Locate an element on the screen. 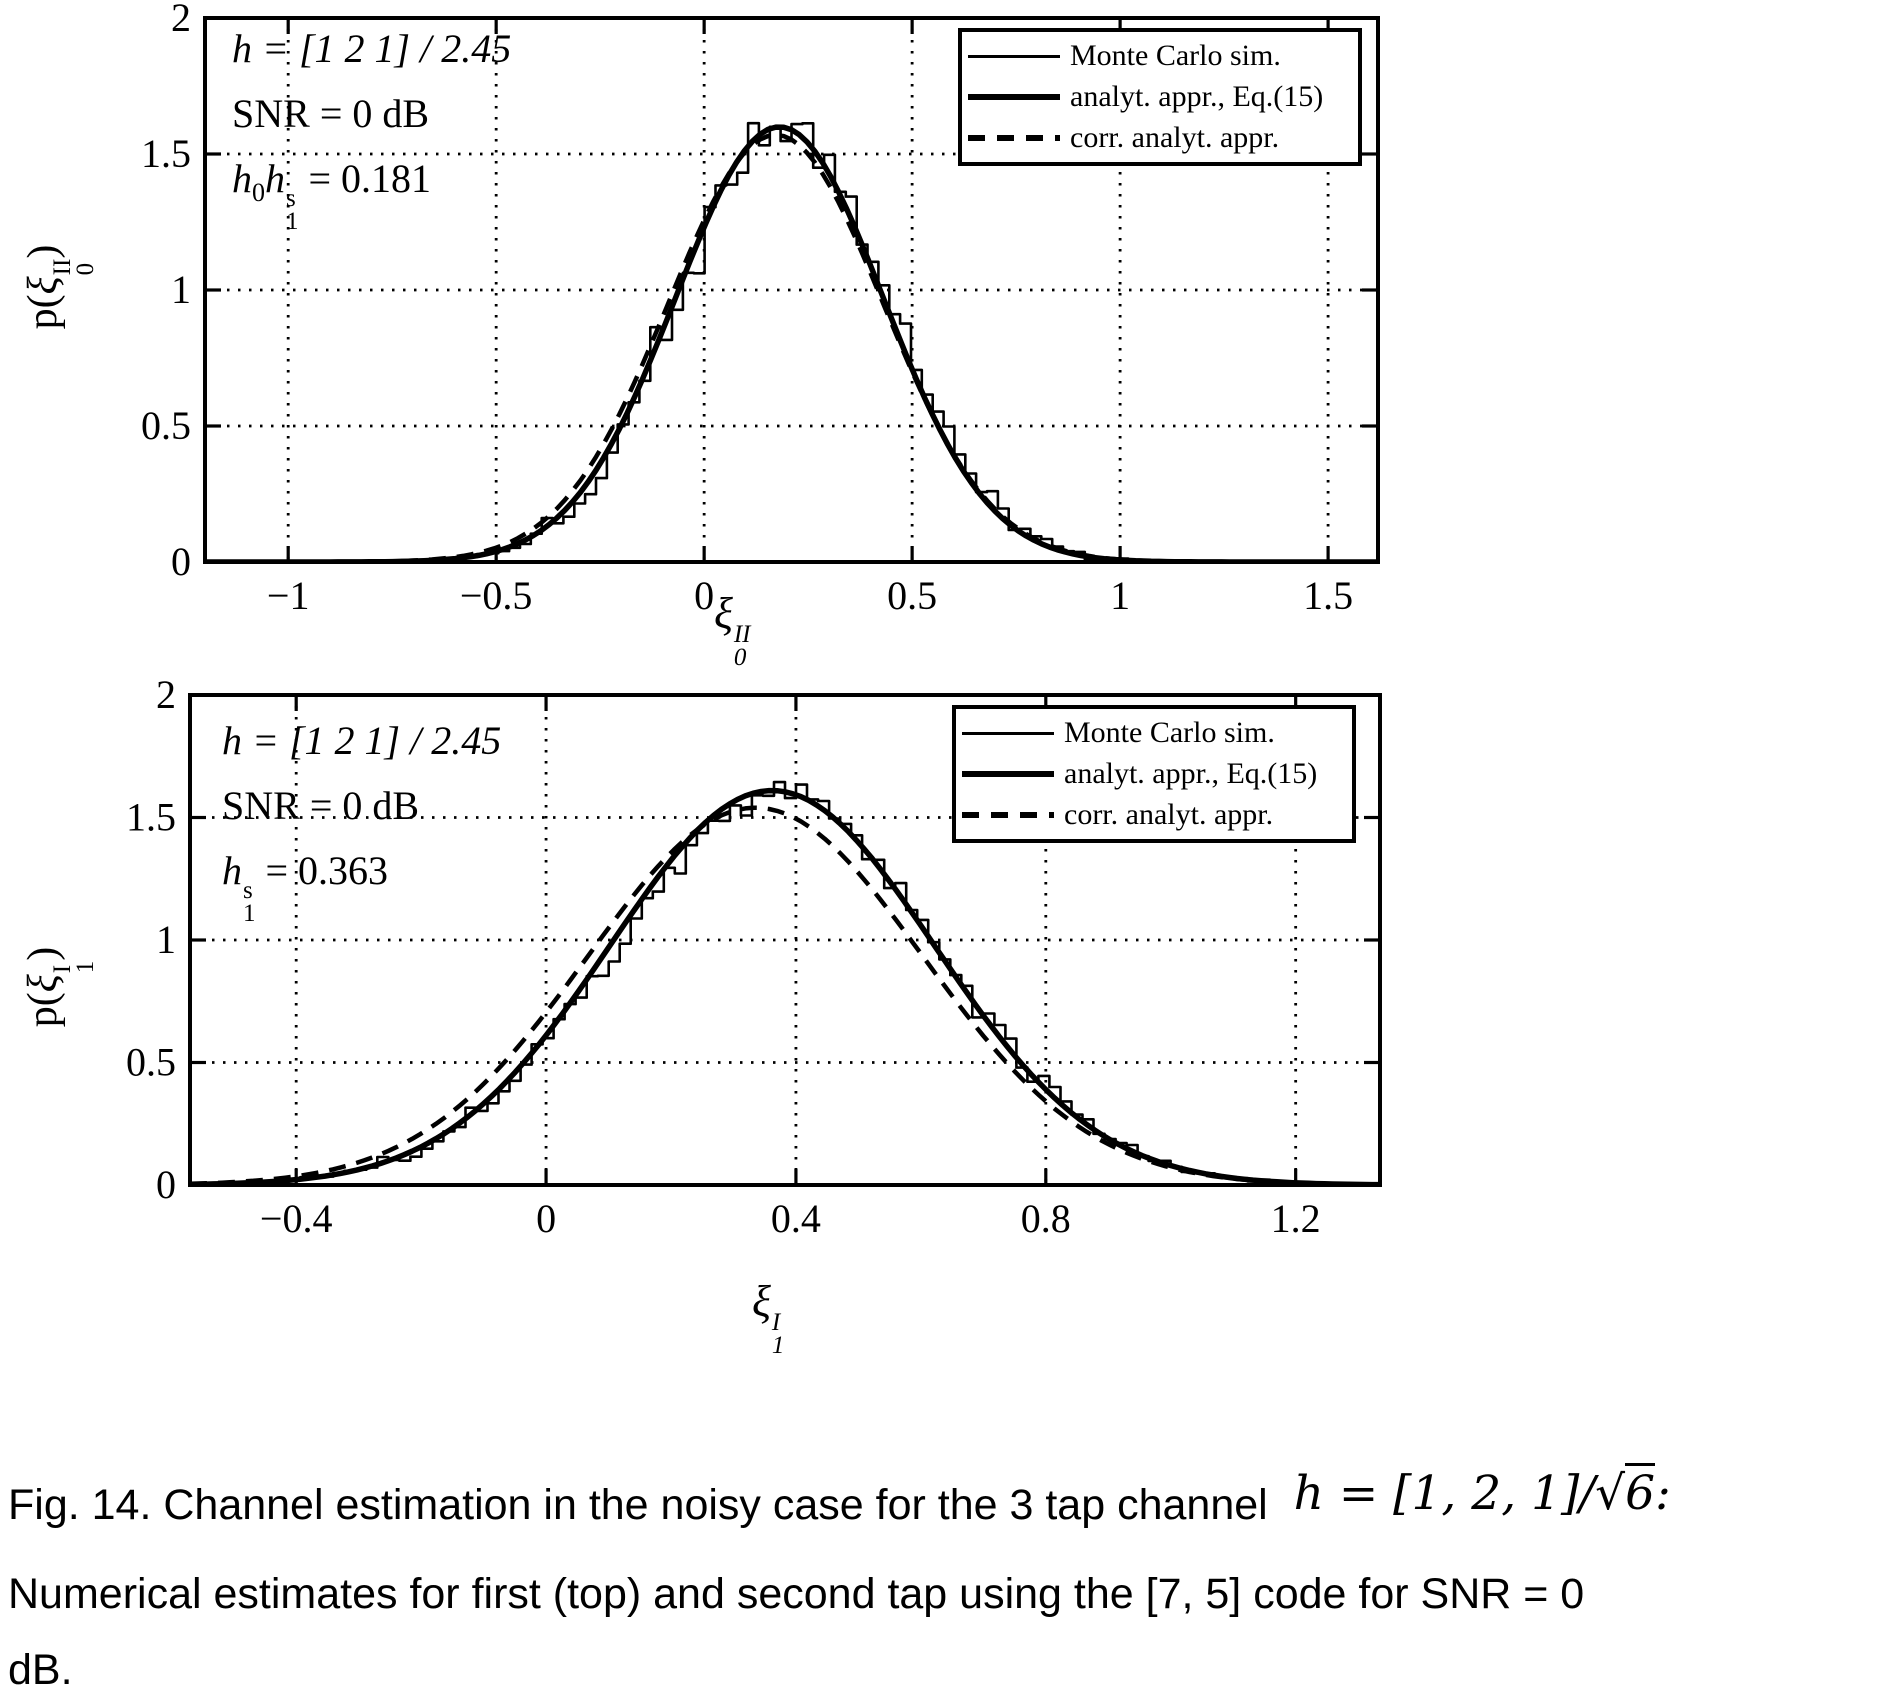  x-tick-label: 0.5 is located at coordinates (912, 595).